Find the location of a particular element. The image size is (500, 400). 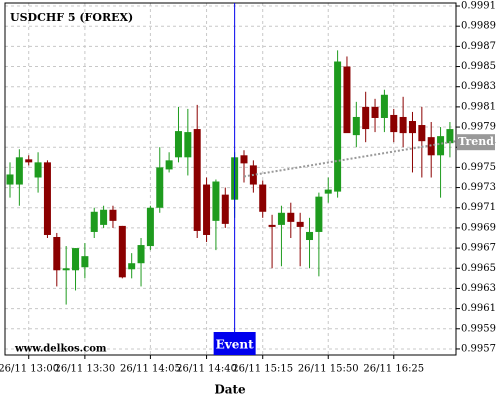

trend-label: Trend is located at coordinates (476, 141).